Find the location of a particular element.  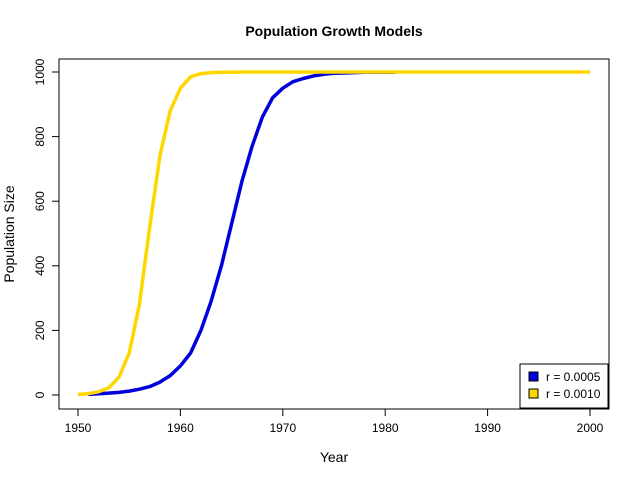

legend: r = 0.0005 r = 0.0010 is located at coordinates (564, 386).